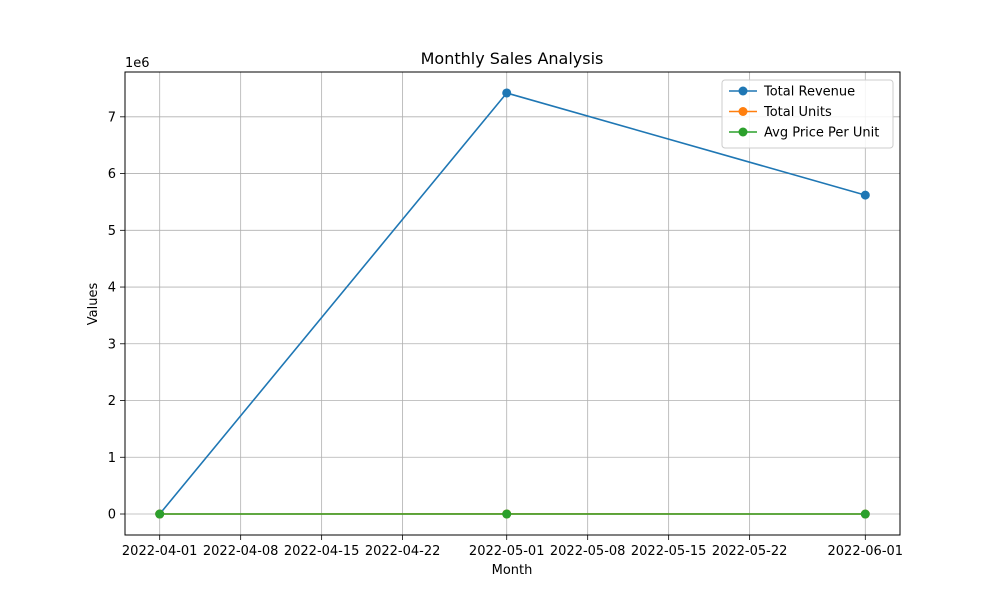 The height and width of the screenshot is (600, 1000). What do you see at coordinates (116, 316) in the screenshot?
I see `y-axis-ticks: 0 1 2 3 4 5 6 7` at bounding box center [116, 316].